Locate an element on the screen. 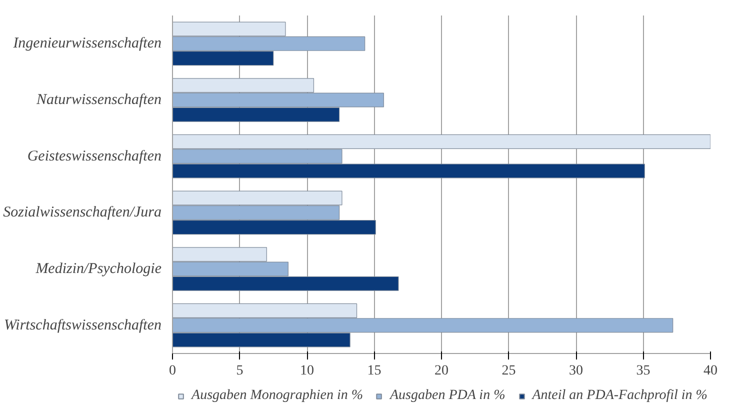  x-tick-label: 10 is located at coordinates (307, 371).